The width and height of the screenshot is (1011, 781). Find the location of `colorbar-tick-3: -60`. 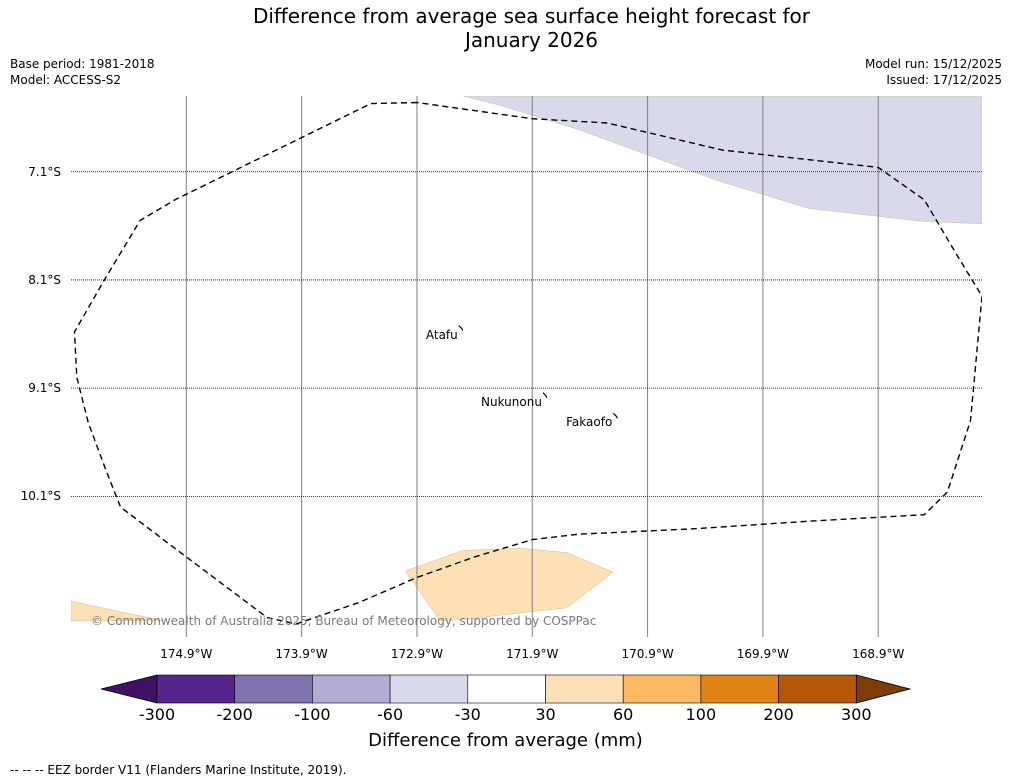

colorbar-tick-3: -60 is located at coordinates (390, 714).